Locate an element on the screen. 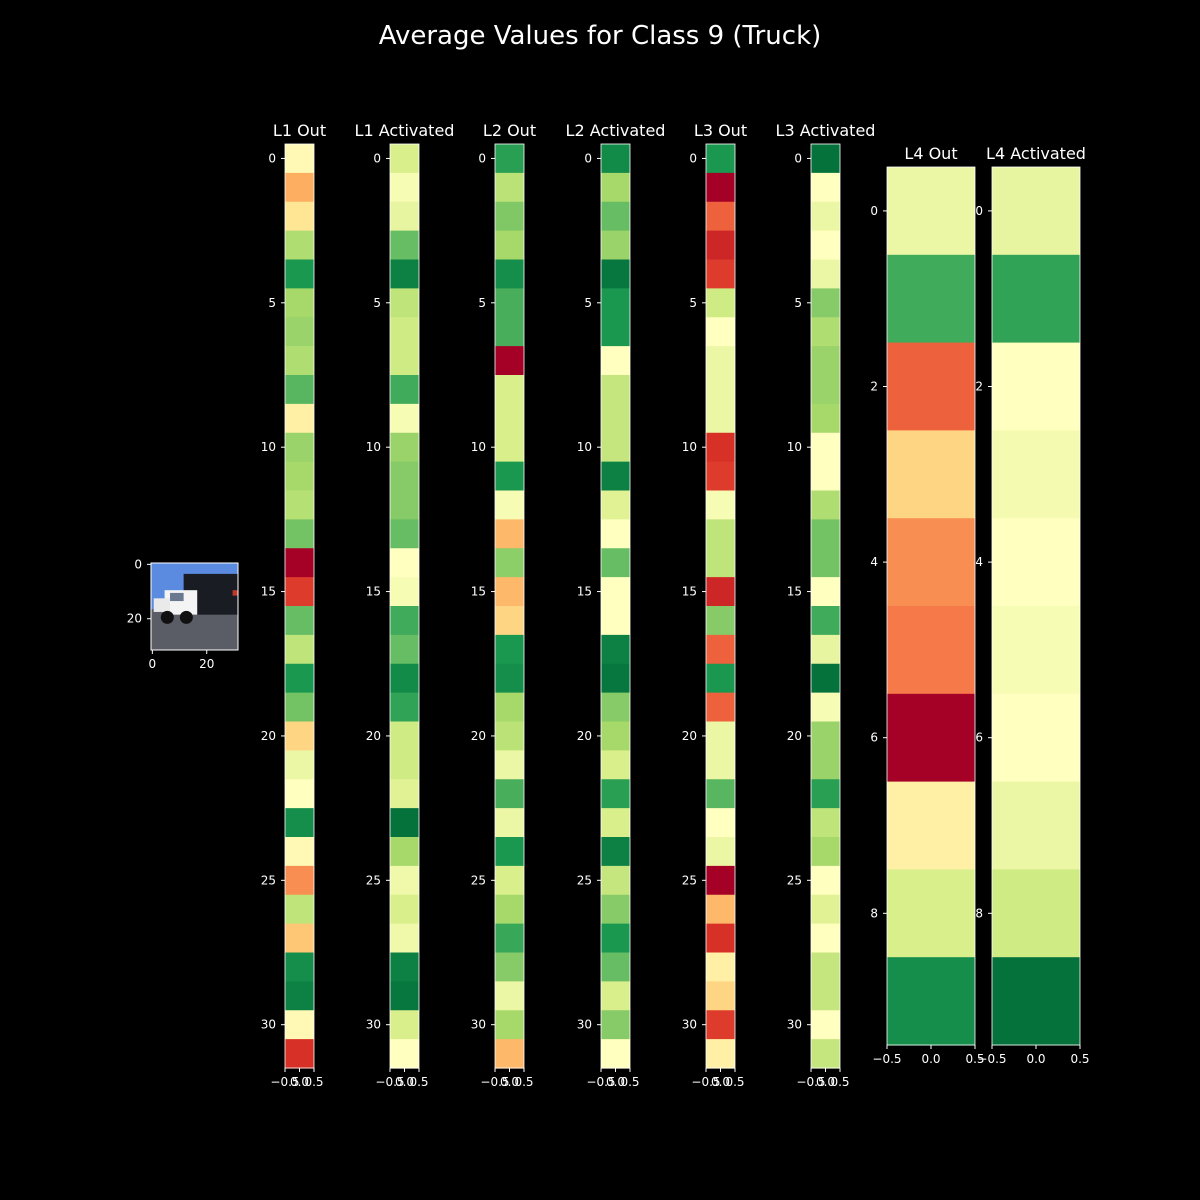  subplot-title: L1 Activated is located at coordinates (405, 130).